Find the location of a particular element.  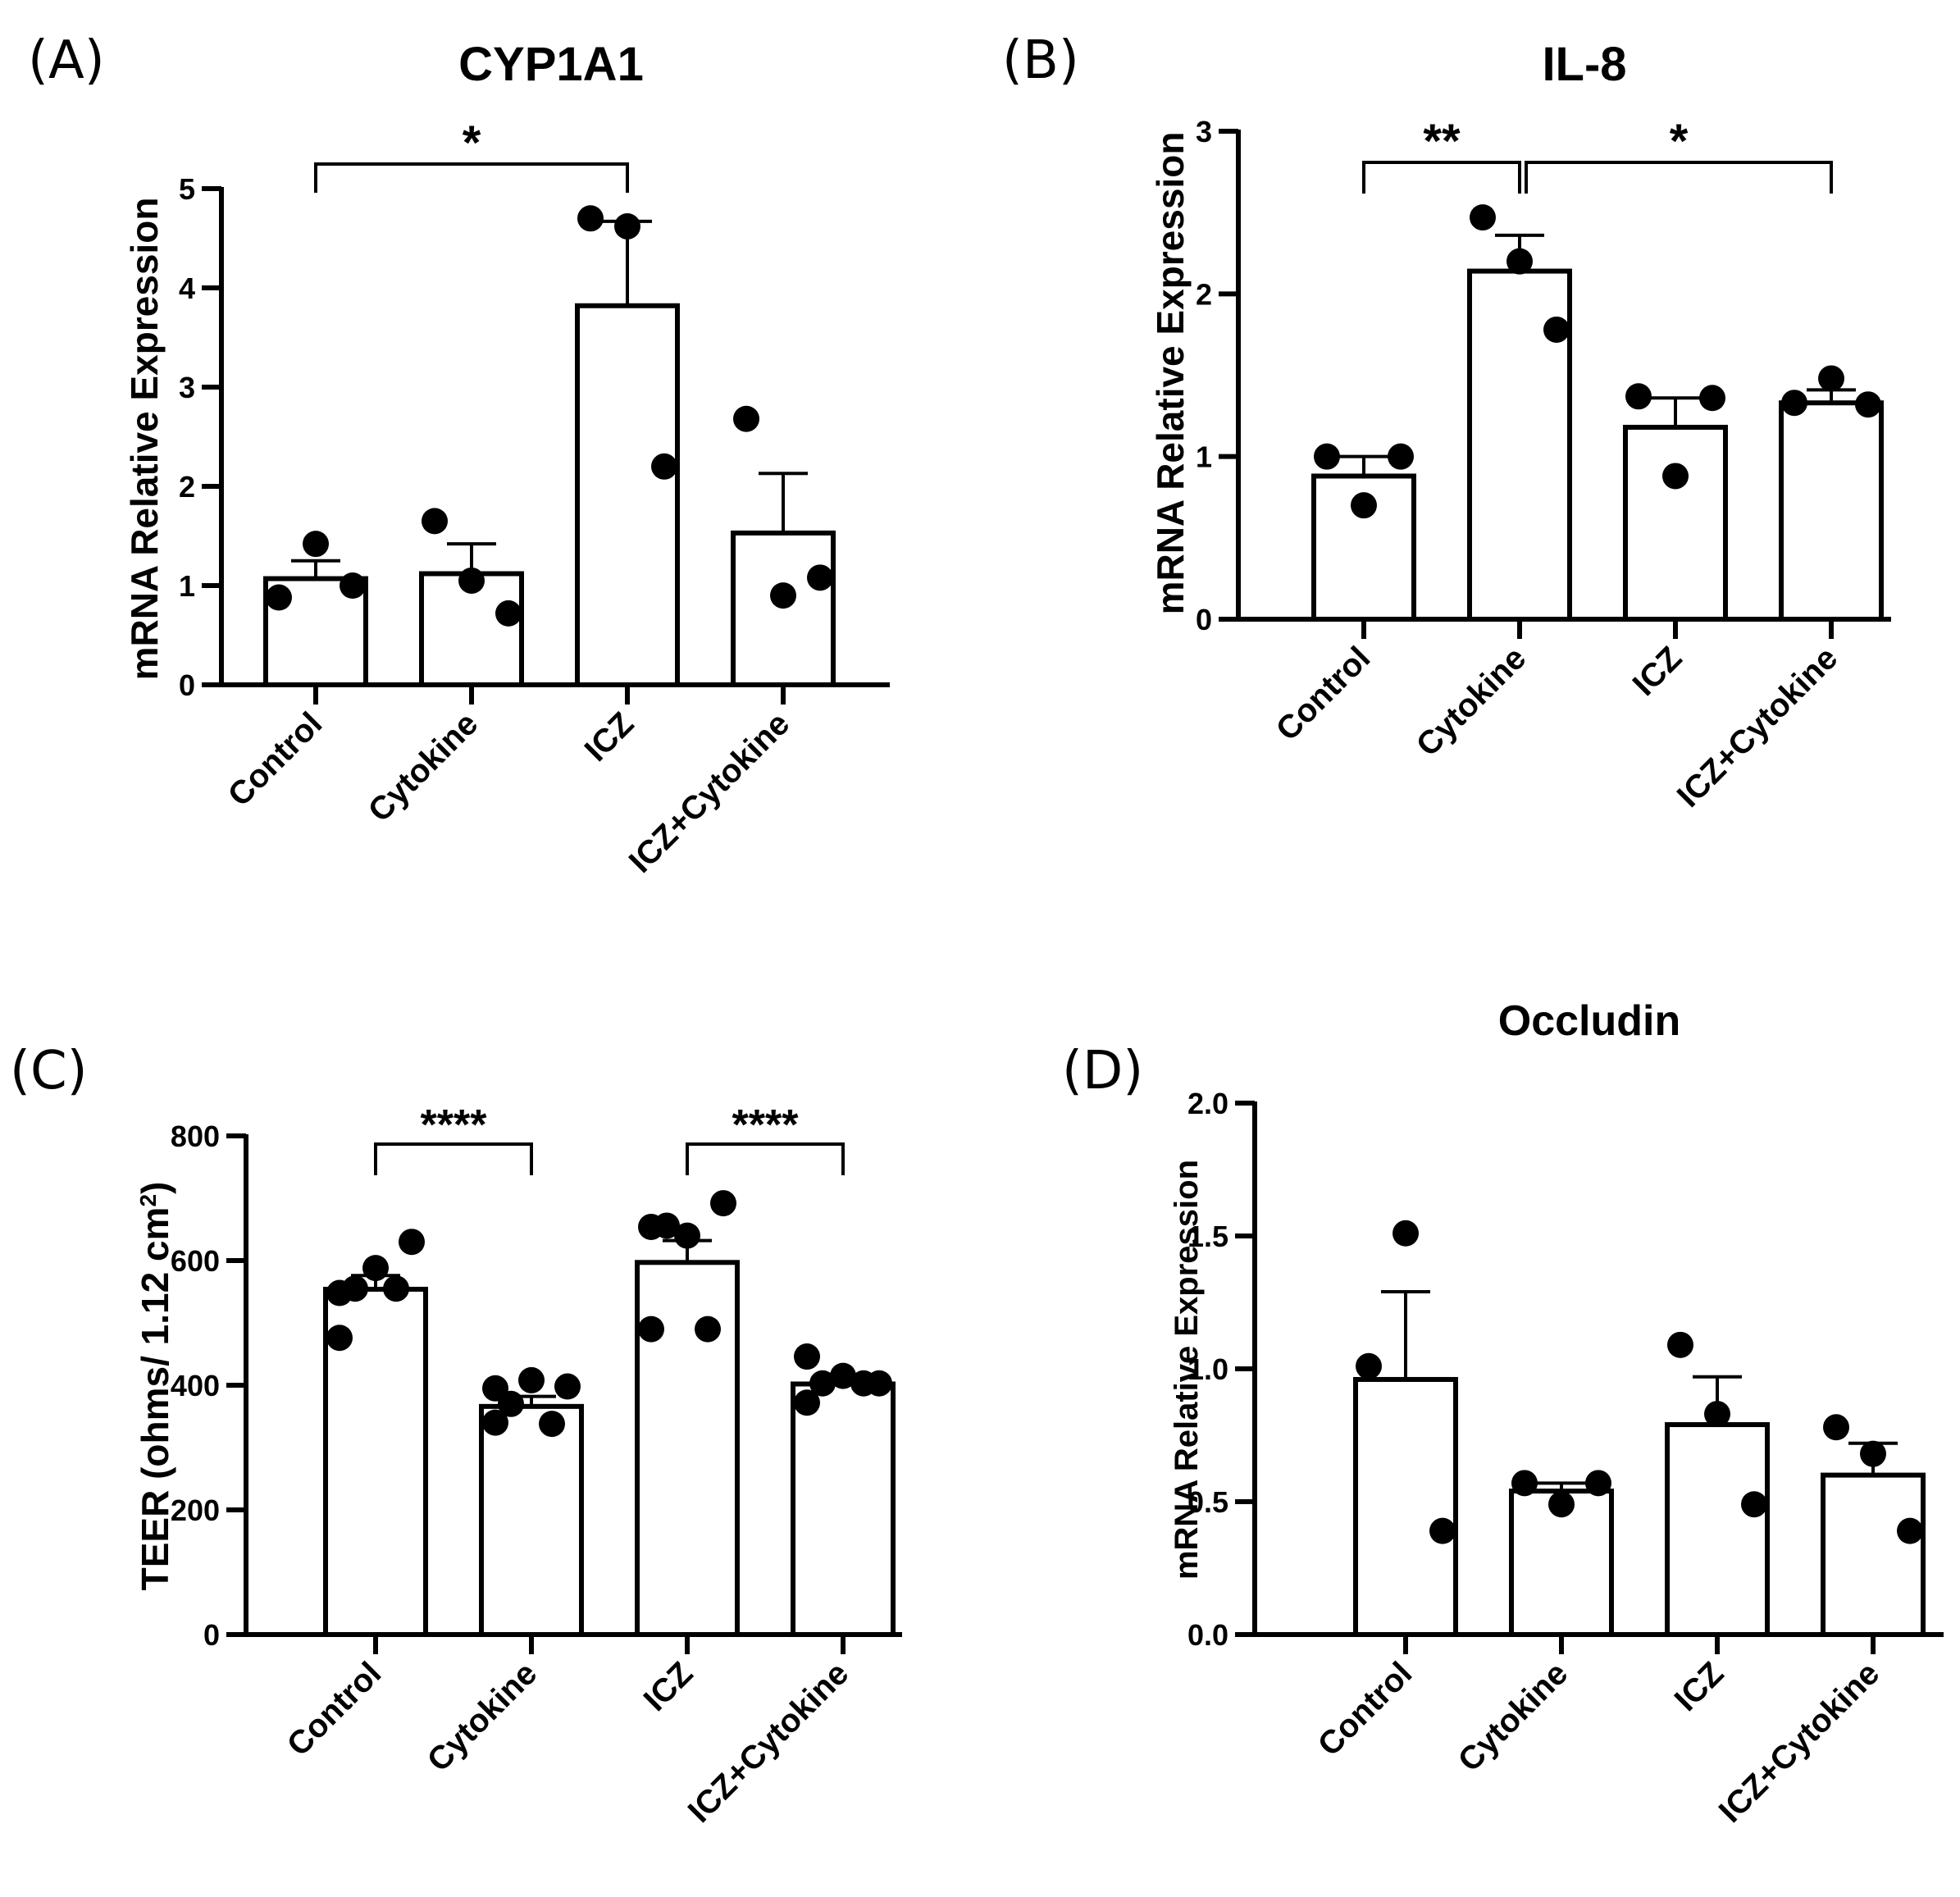

y-tick-label-d: 0.5 is located at coordinates (1208, 1502).